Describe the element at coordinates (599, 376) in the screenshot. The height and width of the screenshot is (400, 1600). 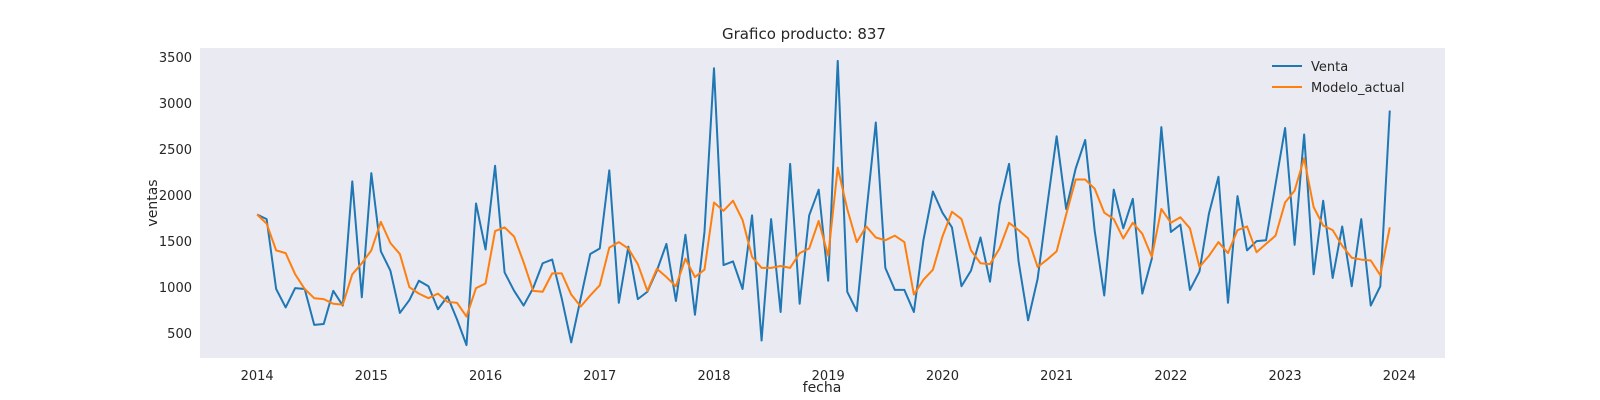
I see `x-tick-label: 2017` at that location.